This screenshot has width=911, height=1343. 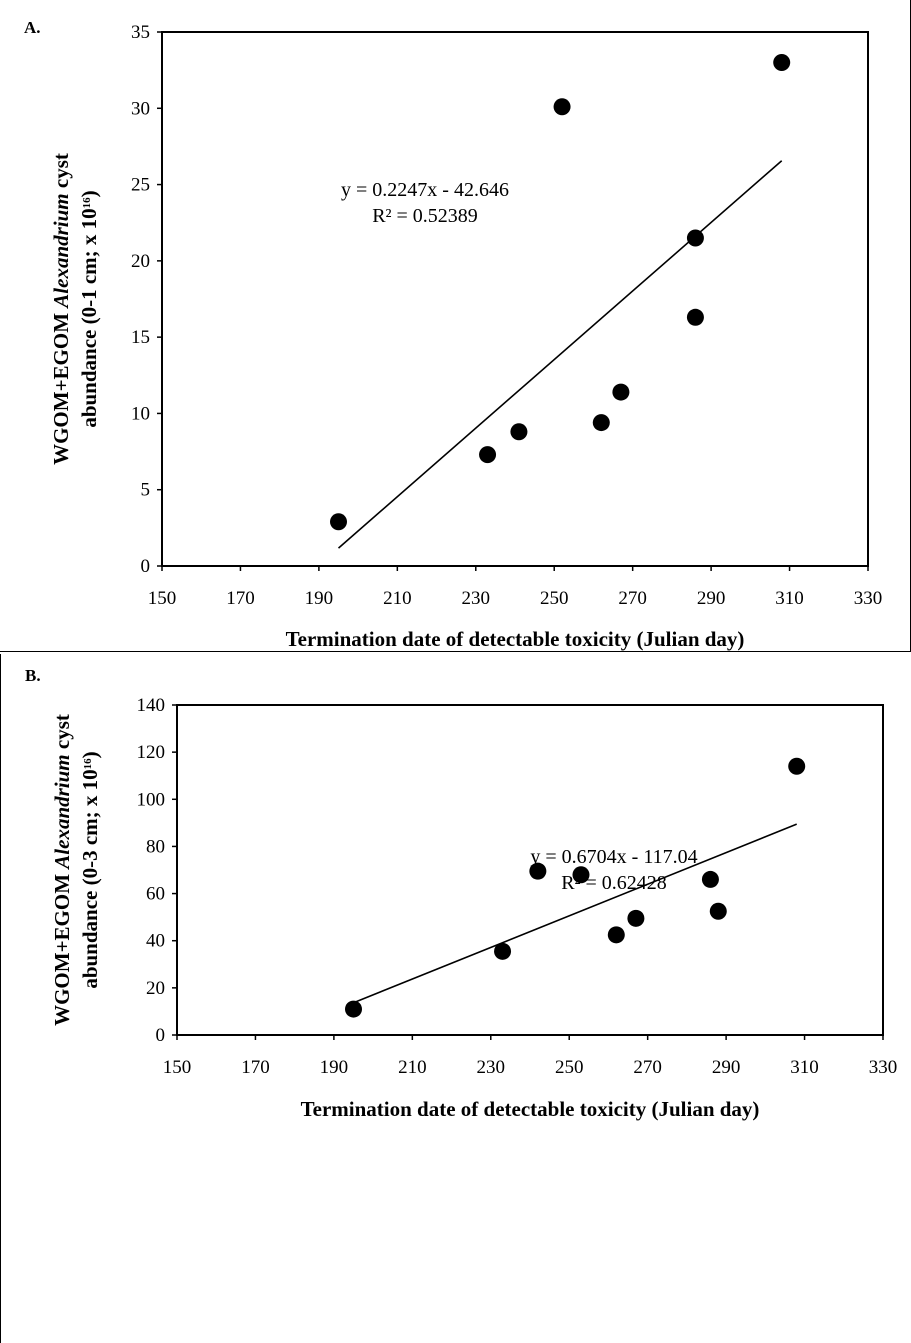 I want to click on r-squared-label: R² = 0.52389, so click(x=425, y=216).